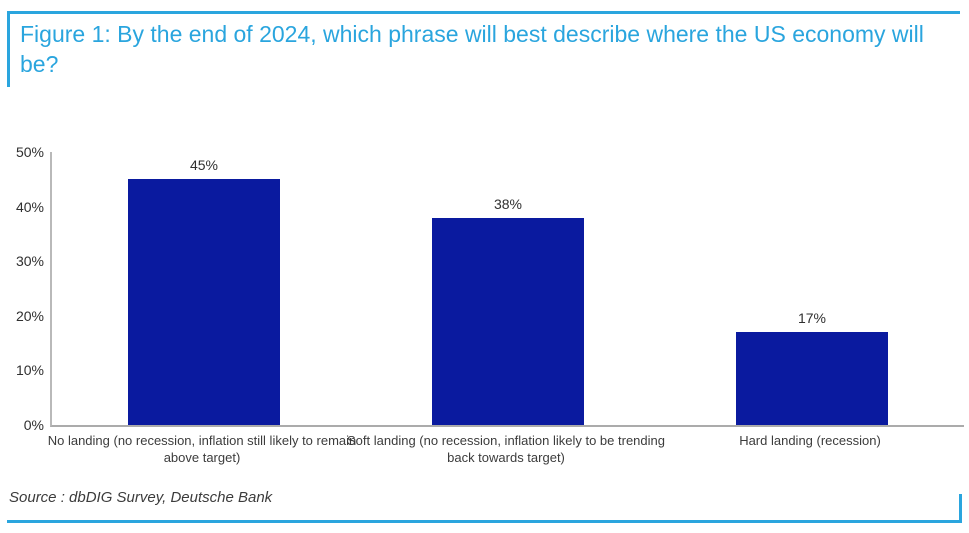 The width and height of the screenshot is (969, 533). What do you see at coordinates (960, 508) in the screenshot?
I see `frame-right-rule` at bounding box center [960, 508].